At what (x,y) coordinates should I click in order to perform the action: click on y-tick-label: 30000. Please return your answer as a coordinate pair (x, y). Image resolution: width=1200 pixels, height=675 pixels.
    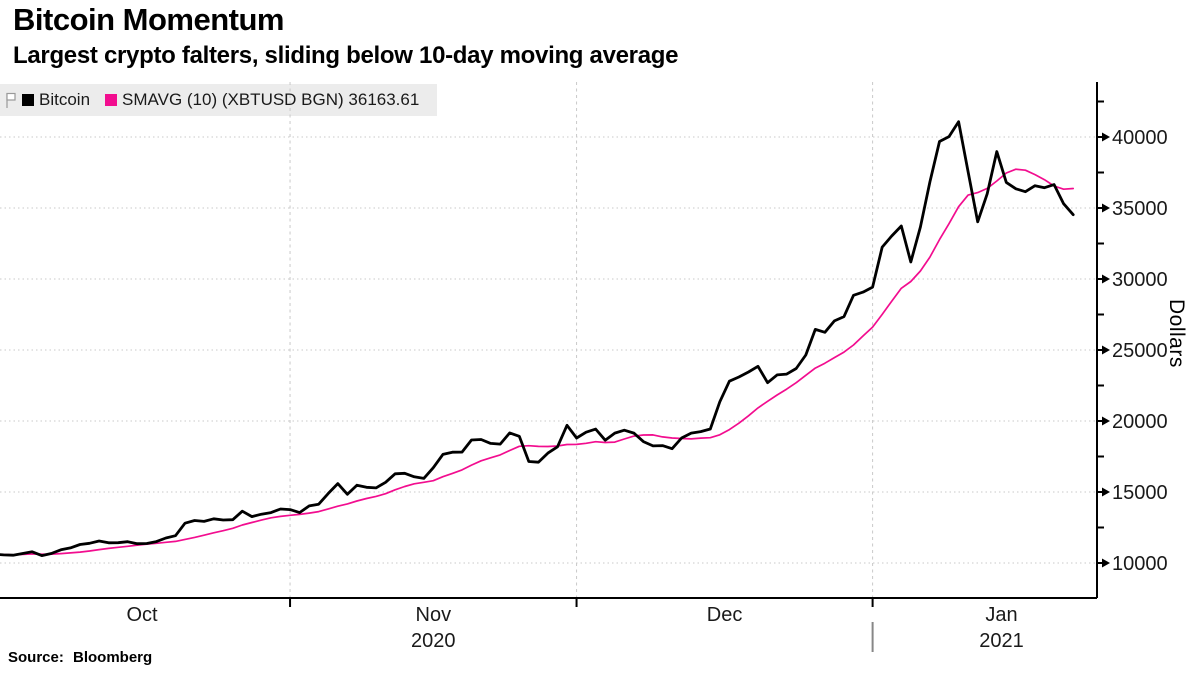
    Looking at the image, I should click on (1140, 280).